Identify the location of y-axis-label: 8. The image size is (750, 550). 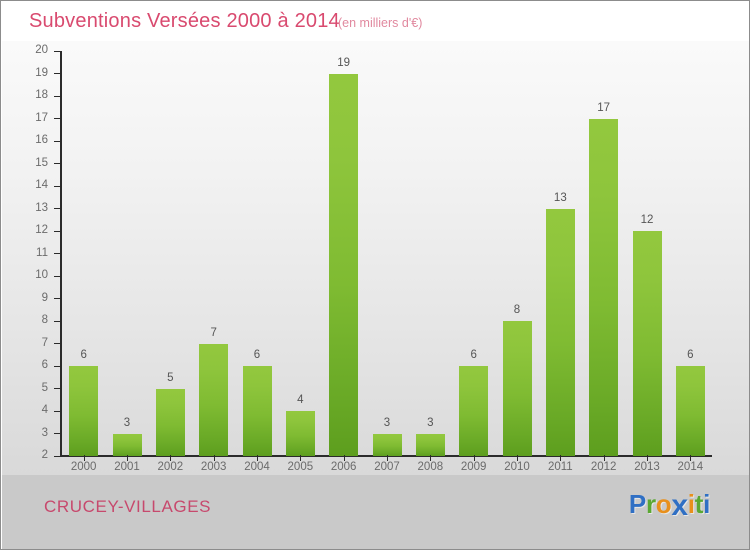
(44, 320).